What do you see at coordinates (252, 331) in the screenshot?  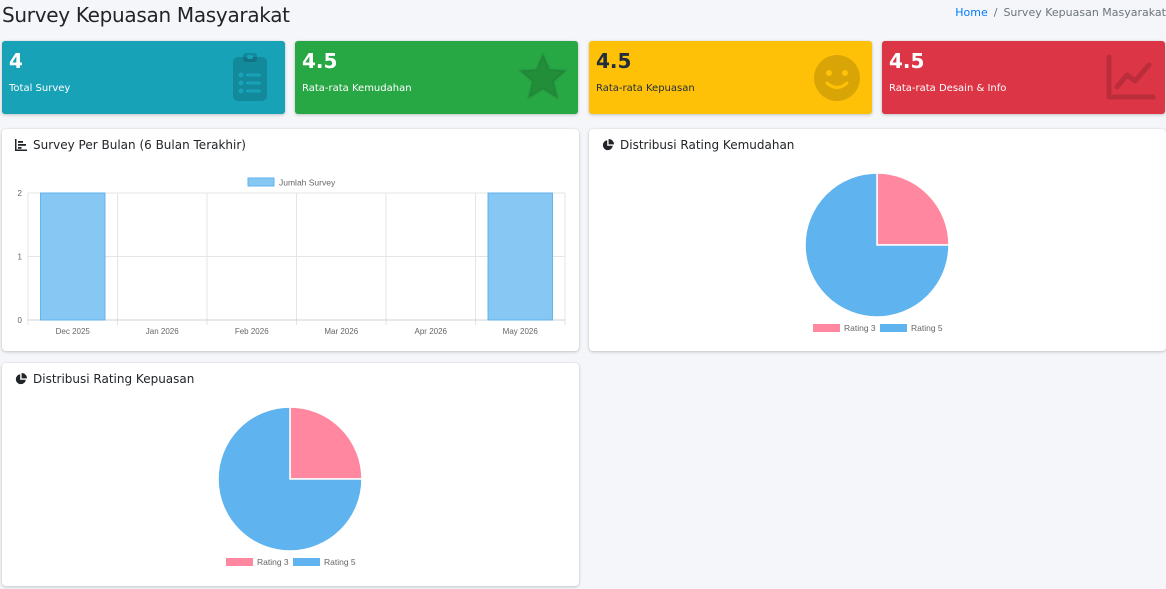 I see `x-tick-label: Feb 2026` at bounding box center [252, 331].